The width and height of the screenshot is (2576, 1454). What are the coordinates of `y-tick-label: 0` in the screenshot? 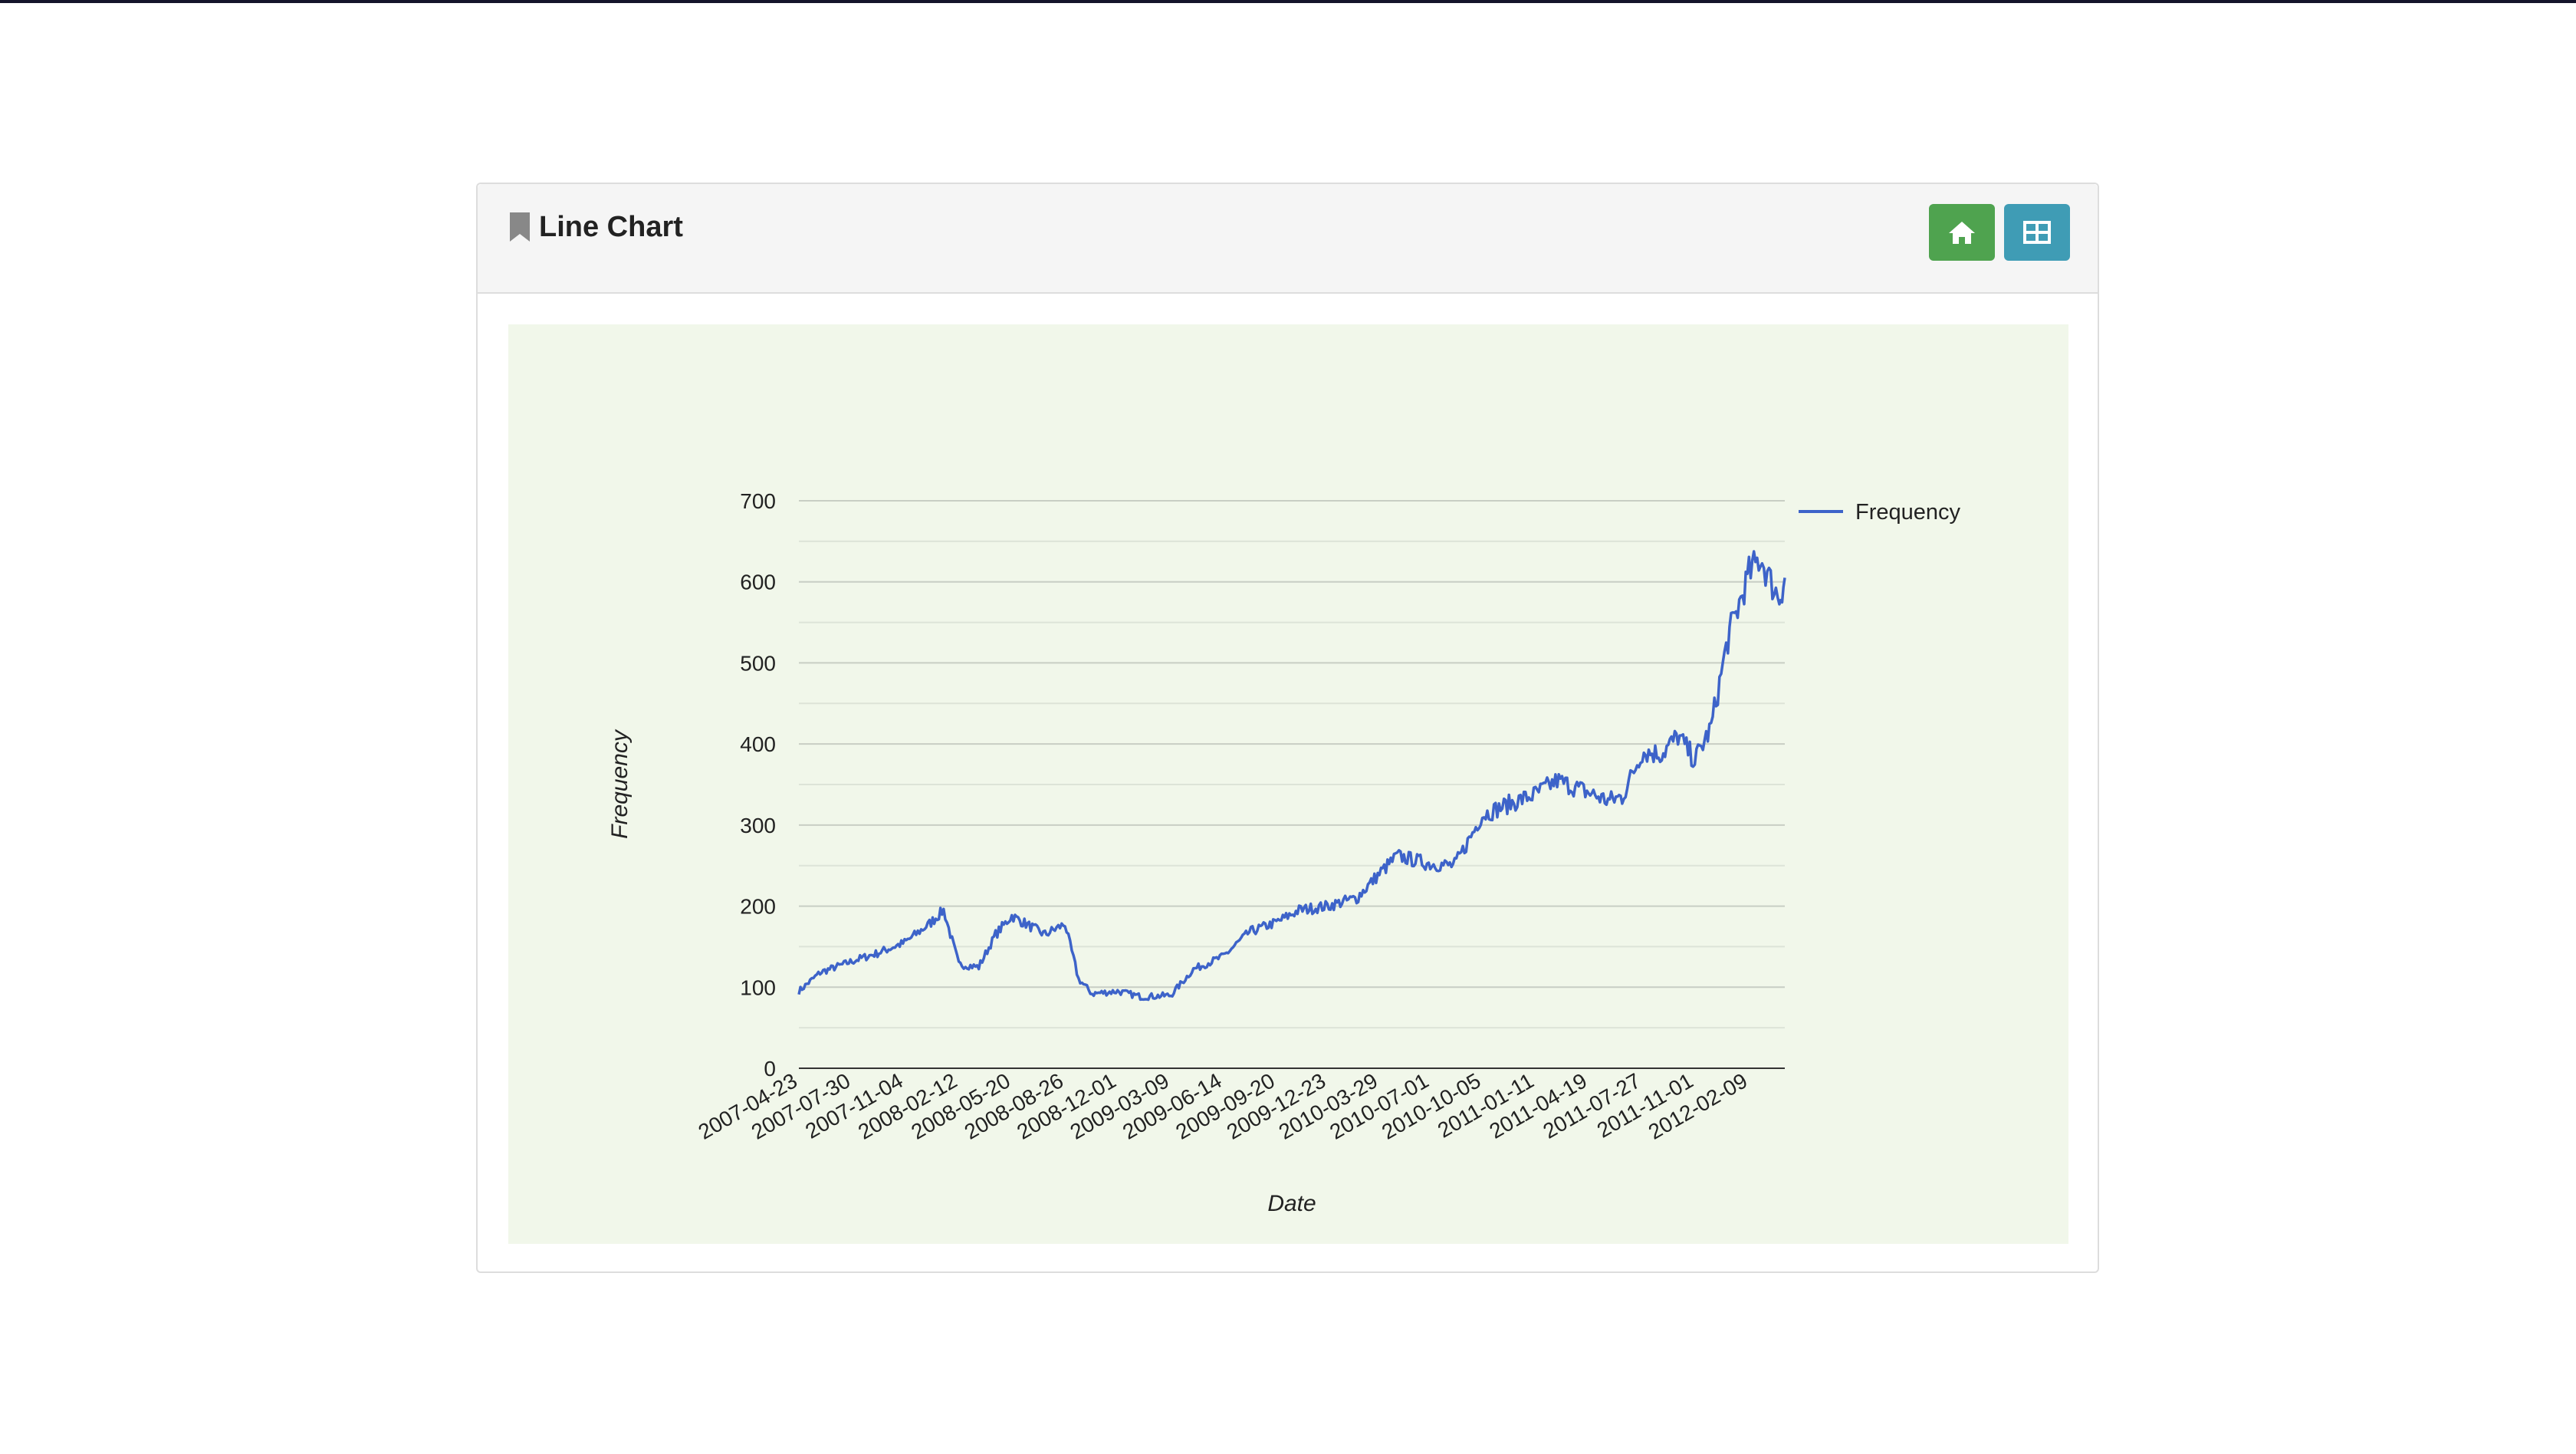 It's located at (770, 1069).